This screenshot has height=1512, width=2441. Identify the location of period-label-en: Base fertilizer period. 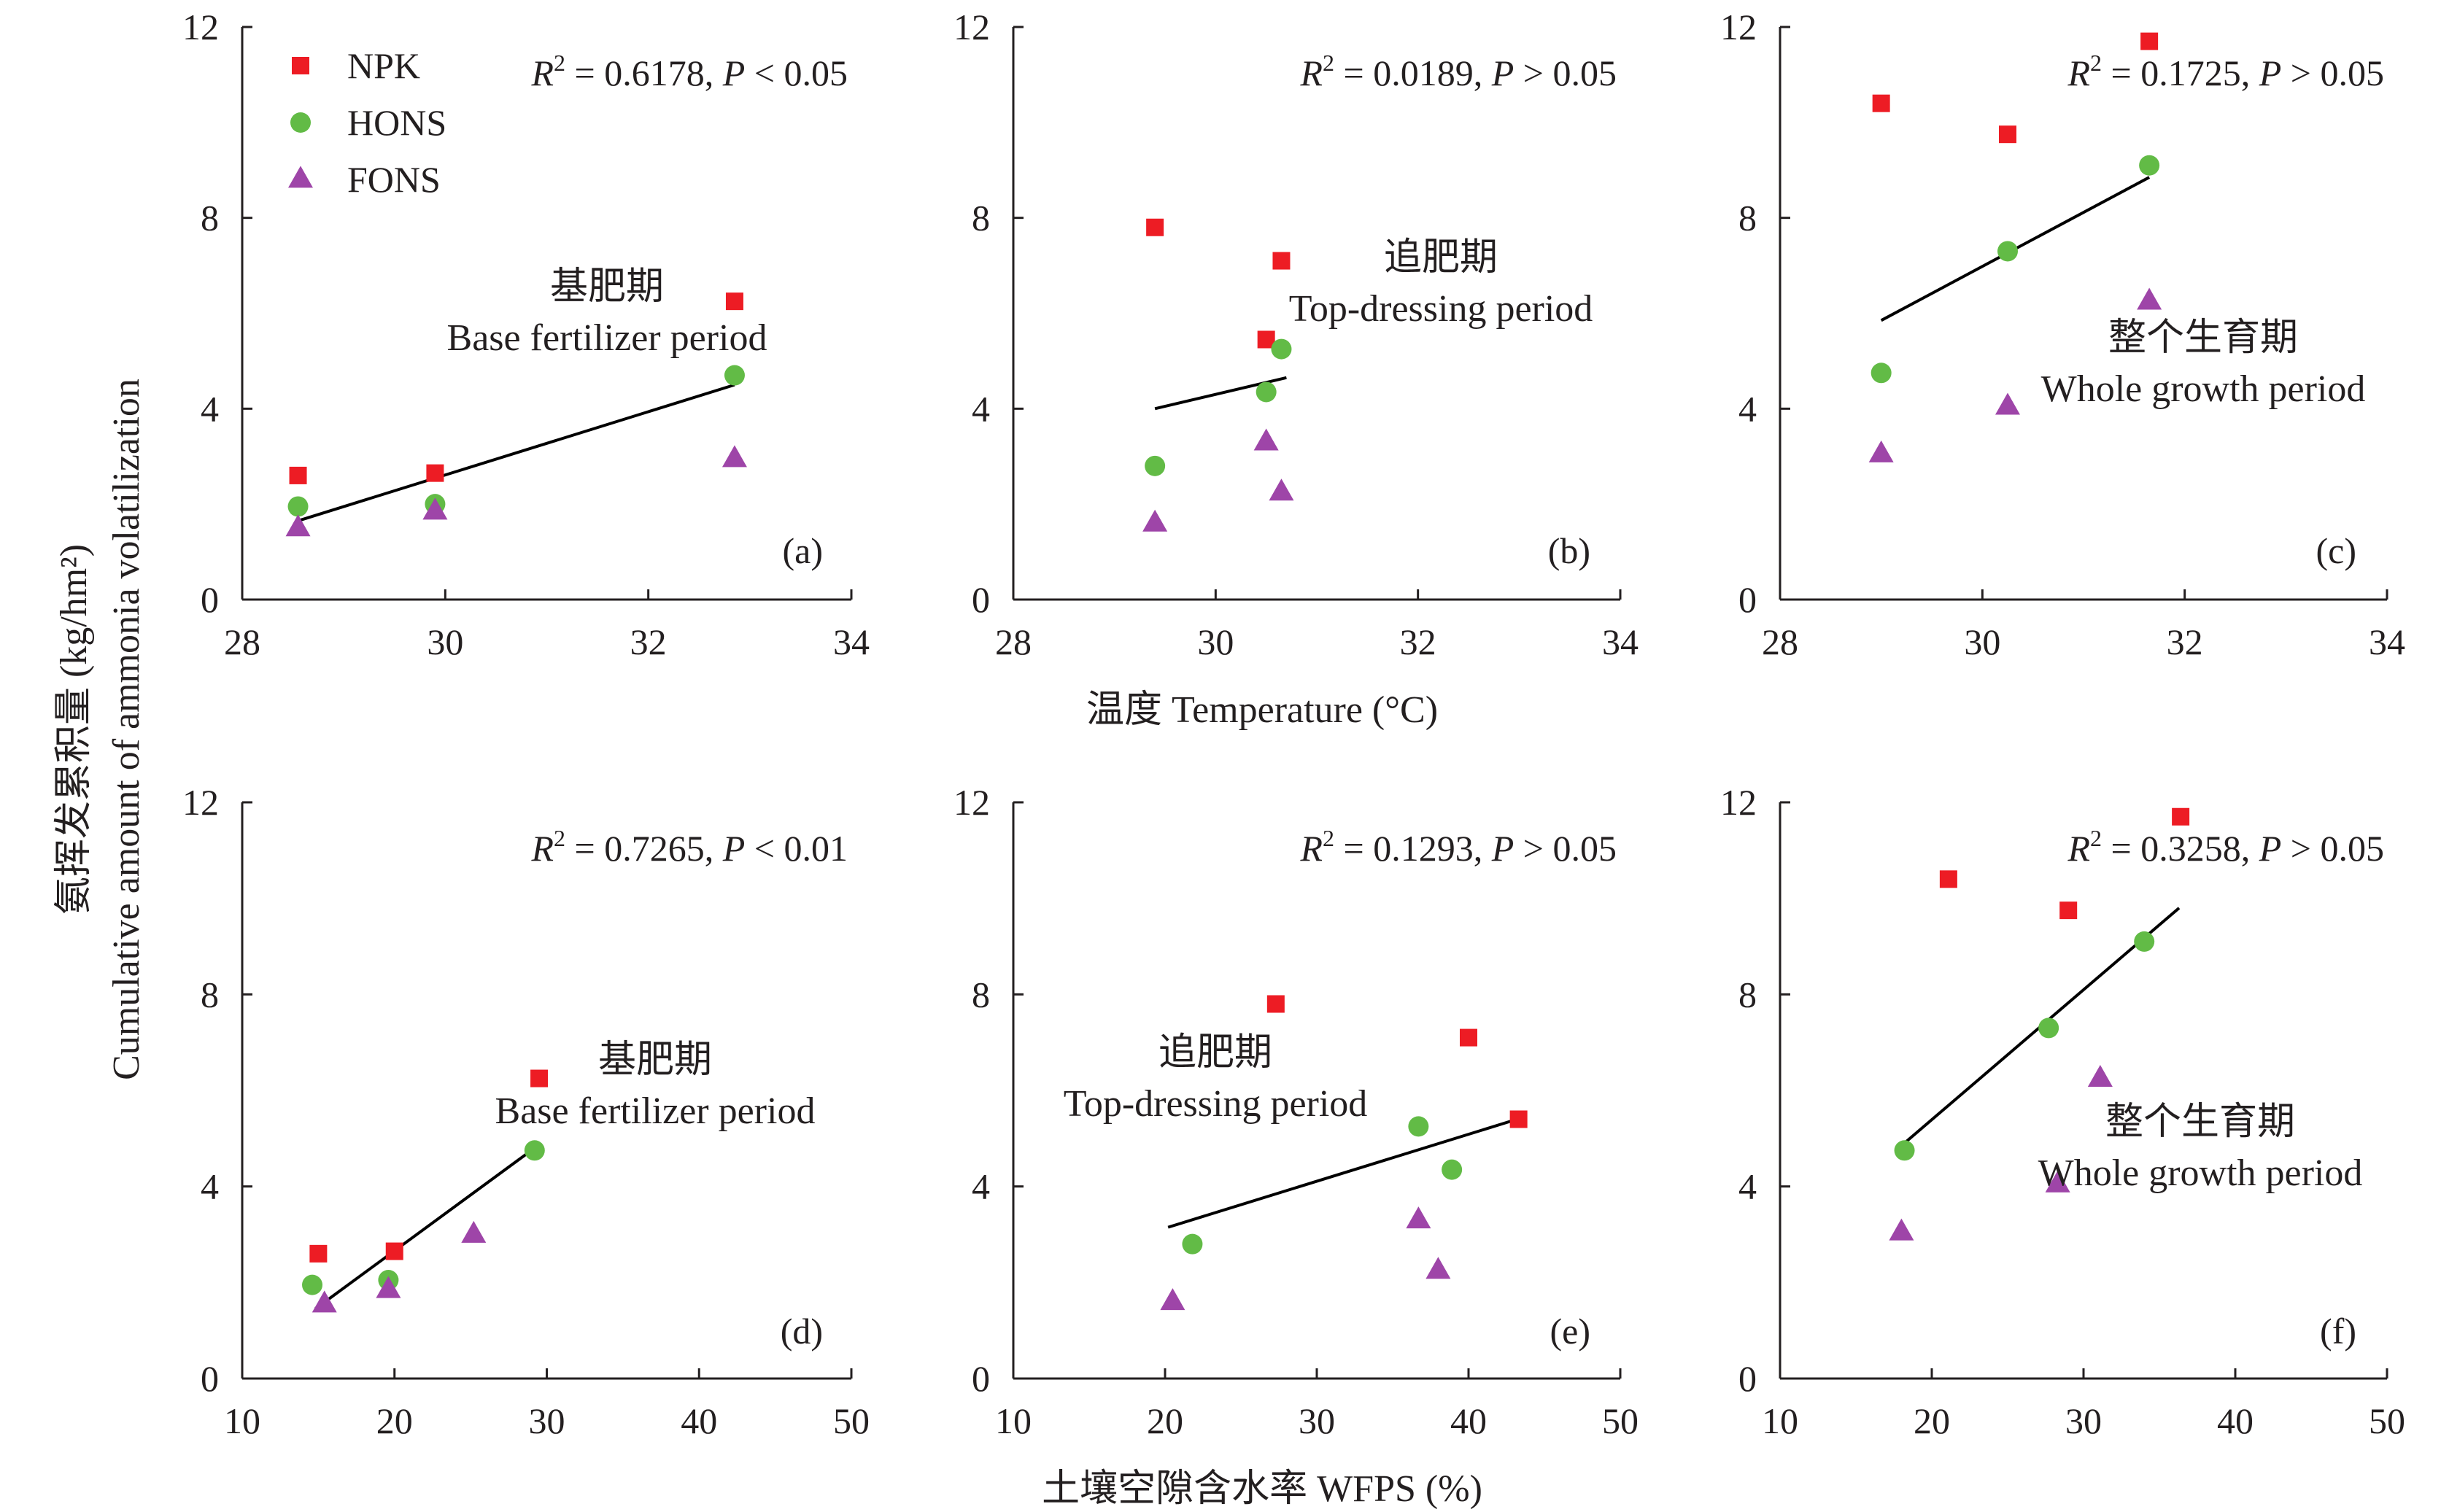
(655, 1111).